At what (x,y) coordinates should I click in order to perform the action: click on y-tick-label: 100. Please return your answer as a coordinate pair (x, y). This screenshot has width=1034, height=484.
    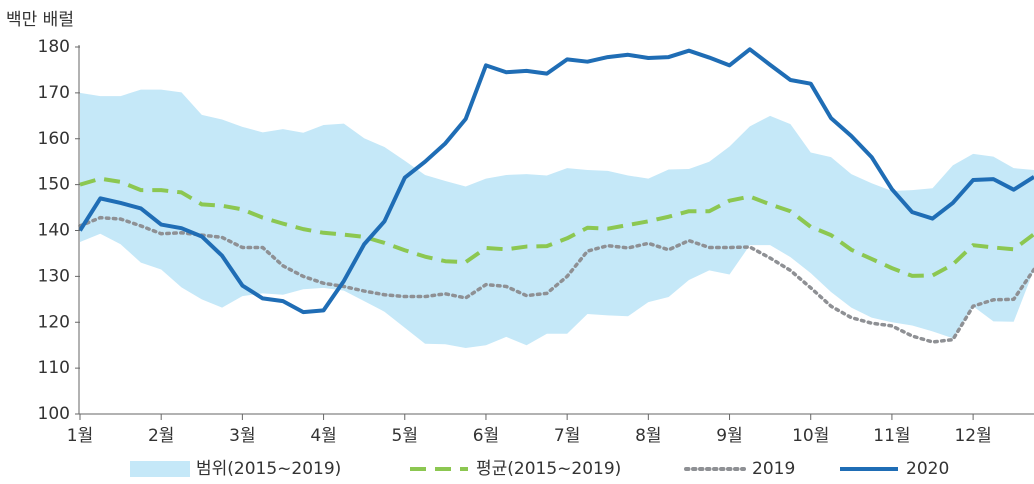
    Looking at the image, I should click on (54, 414).